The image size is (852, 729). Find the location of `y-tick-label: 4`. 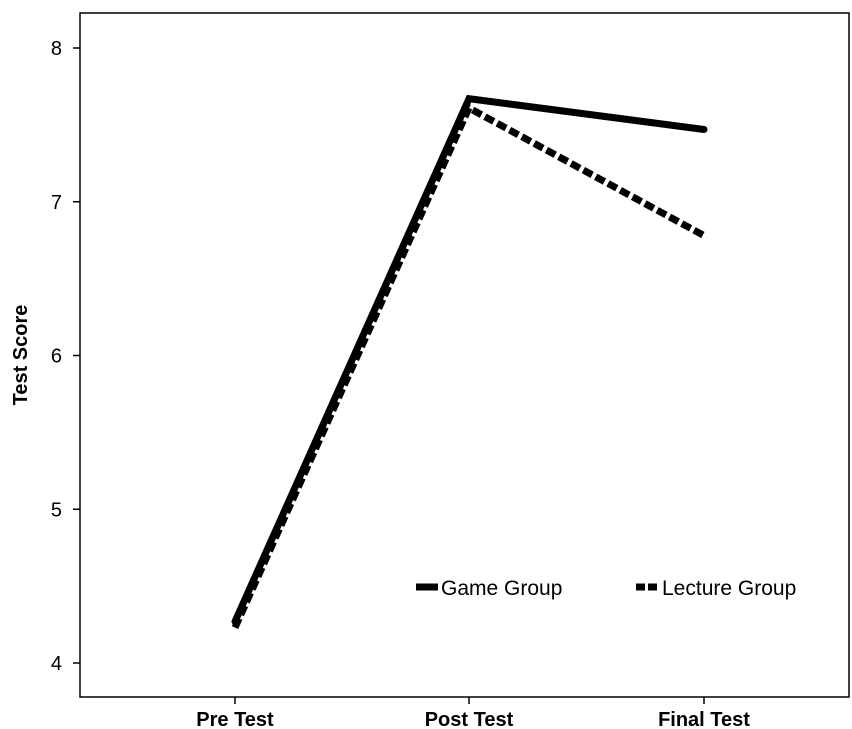

y-tick-label: 4 is located at coordinates (56, 664).